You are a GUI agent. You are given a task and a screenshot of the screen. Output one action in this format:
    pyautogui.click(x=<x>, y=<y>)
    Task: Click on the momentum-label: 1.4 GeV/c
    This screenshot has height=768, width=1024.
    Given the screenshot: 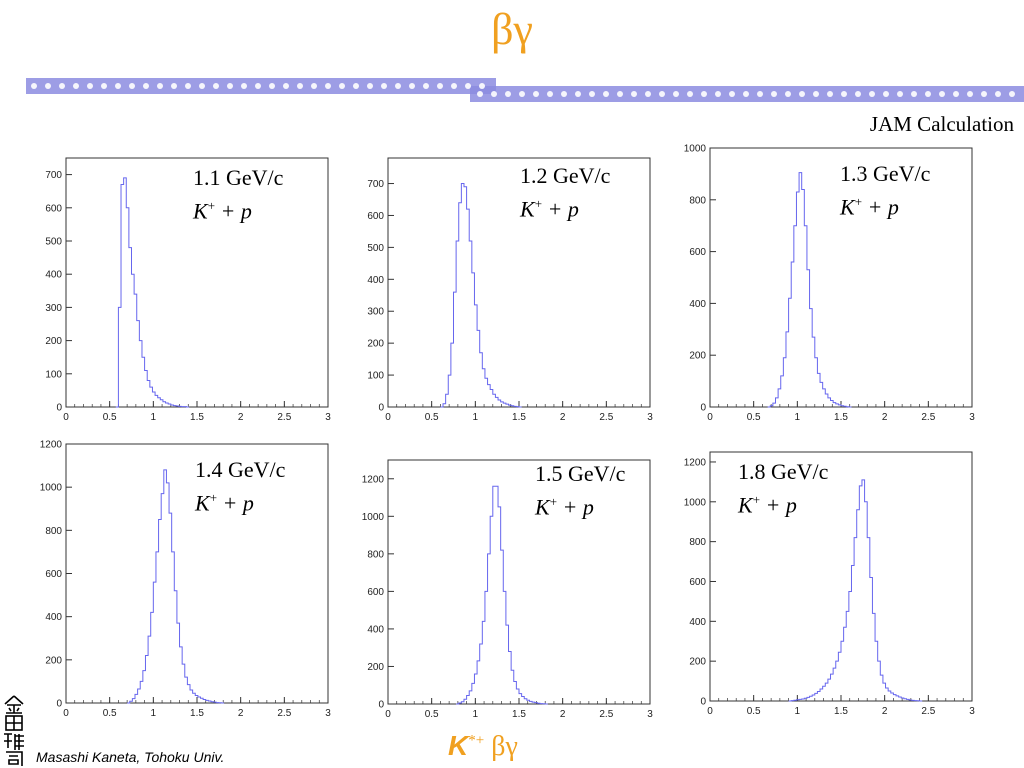 What is the action you would take?
    pyautogui.click(x=240, y=469)
    